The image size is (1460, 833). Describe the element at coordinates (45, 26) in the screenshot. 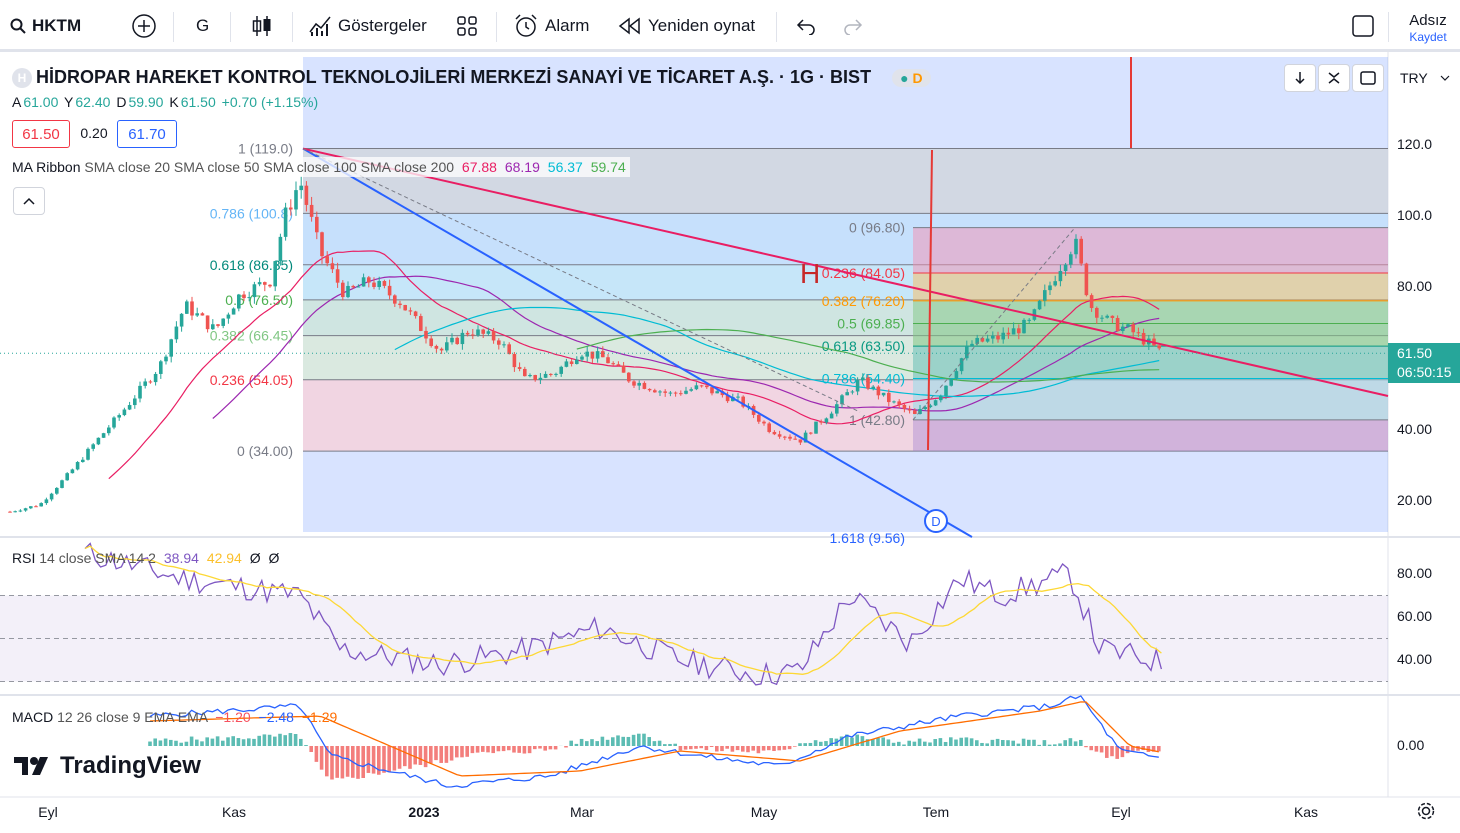

I see `symbol-search: HKTM` at that location.